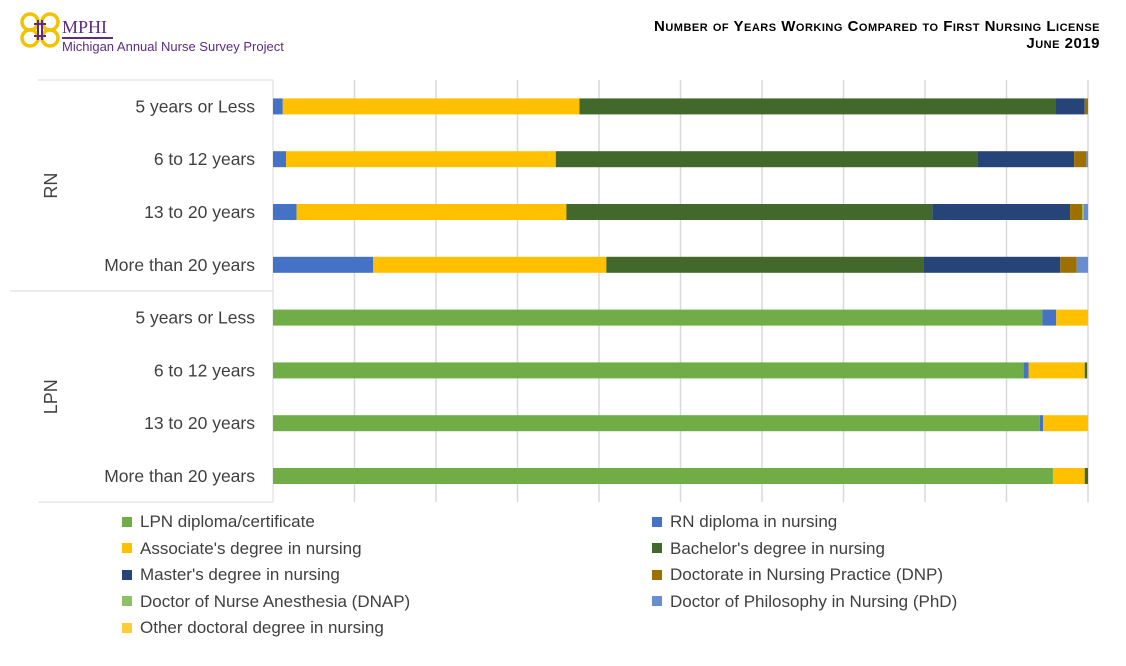  I want to click on mphi-logo-icon, so click(40, 30).